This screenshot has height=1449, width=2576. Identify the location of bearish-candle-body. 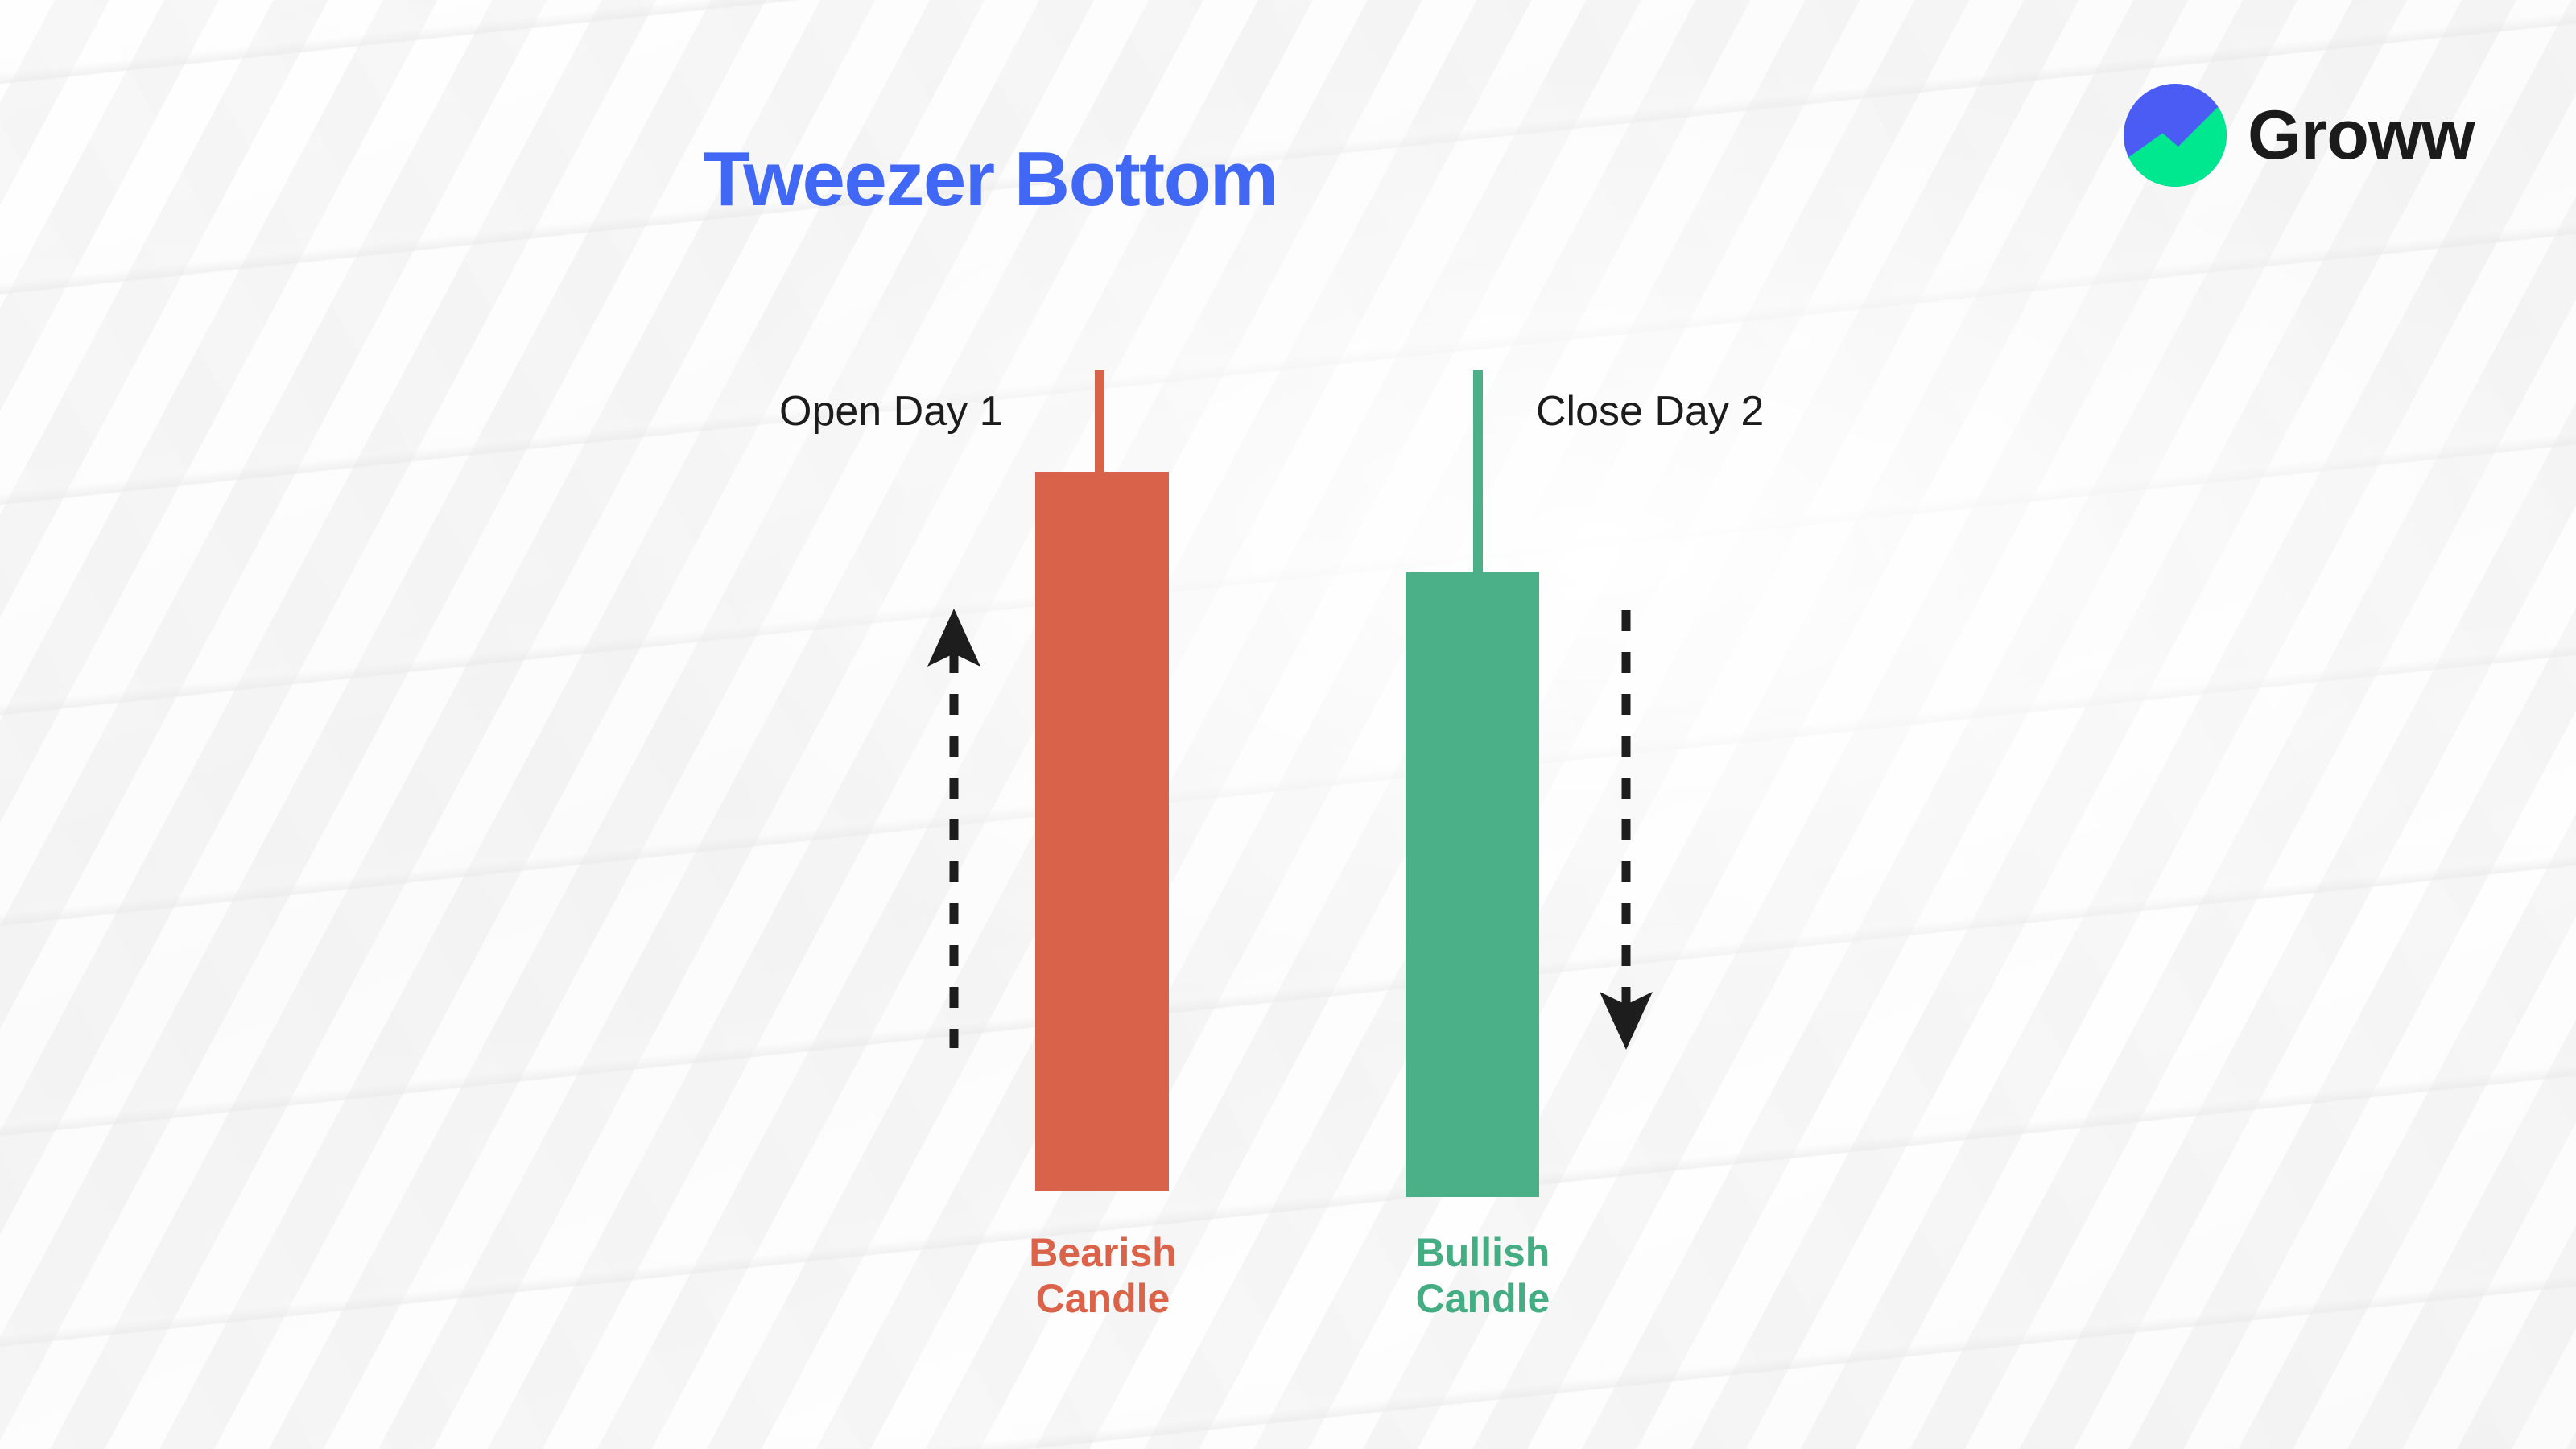
(1102, 831).